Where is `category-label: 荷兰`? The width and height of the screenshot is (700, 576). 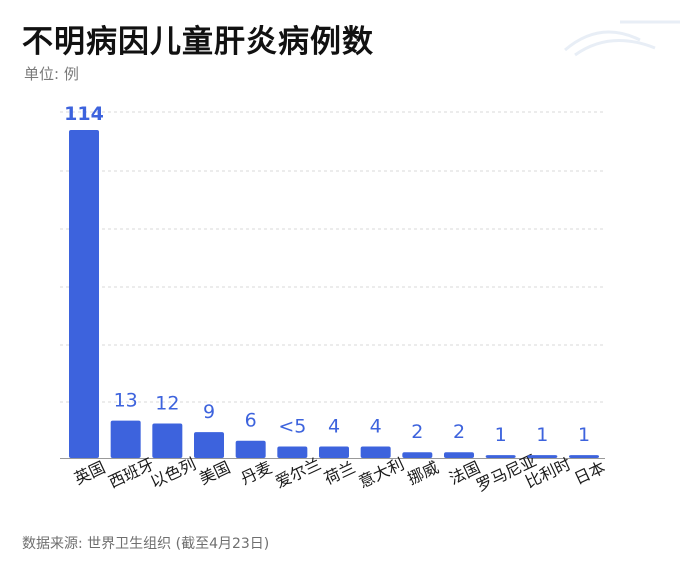 category-label: 荷兰 is located at coordinates (339, 473).